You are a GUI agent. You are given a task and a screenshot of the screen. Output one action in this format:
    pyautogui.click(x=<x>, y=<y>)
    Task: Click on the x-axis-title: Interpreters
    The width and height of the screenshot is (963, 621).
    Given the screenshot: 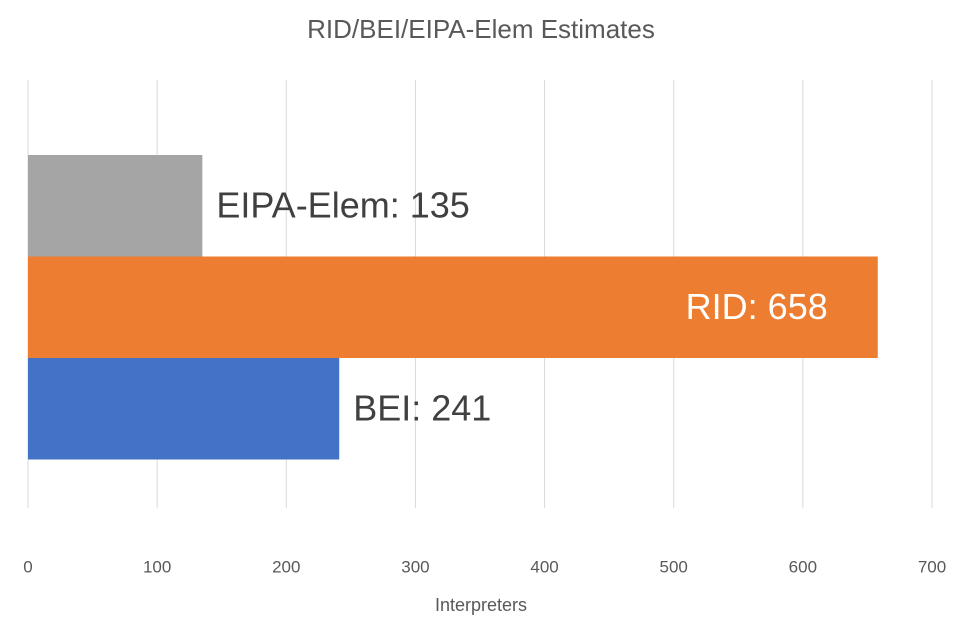 What is the action you would take?
    pyautogui.click(x=481, y=605)
    